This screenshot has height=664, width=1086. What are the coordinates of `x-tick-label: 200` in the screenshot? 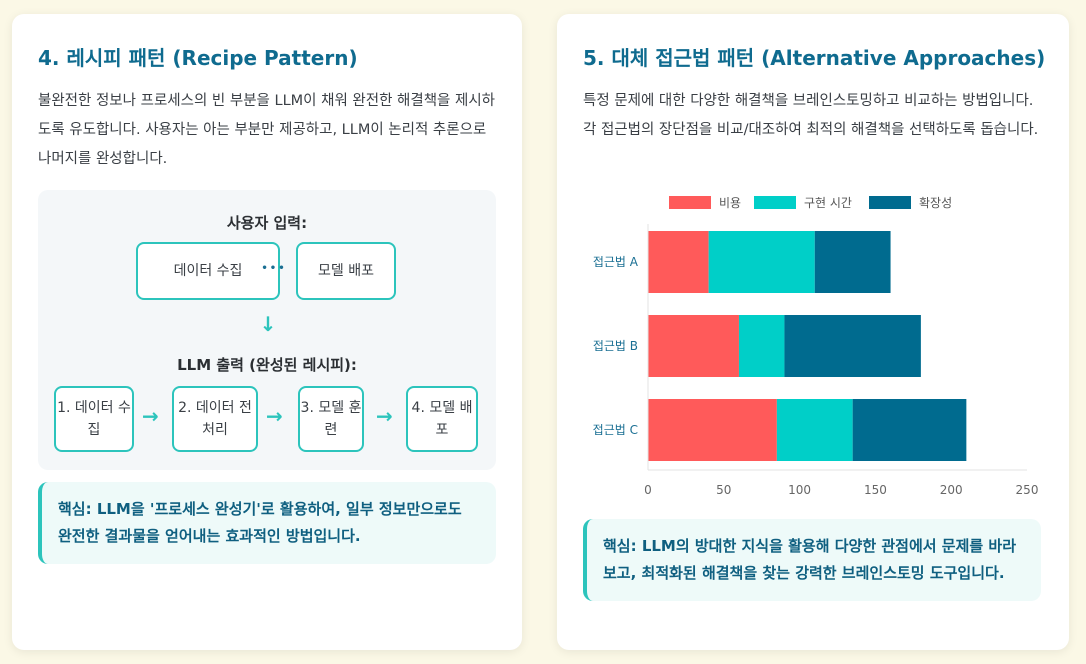 It's located at (951, 490).